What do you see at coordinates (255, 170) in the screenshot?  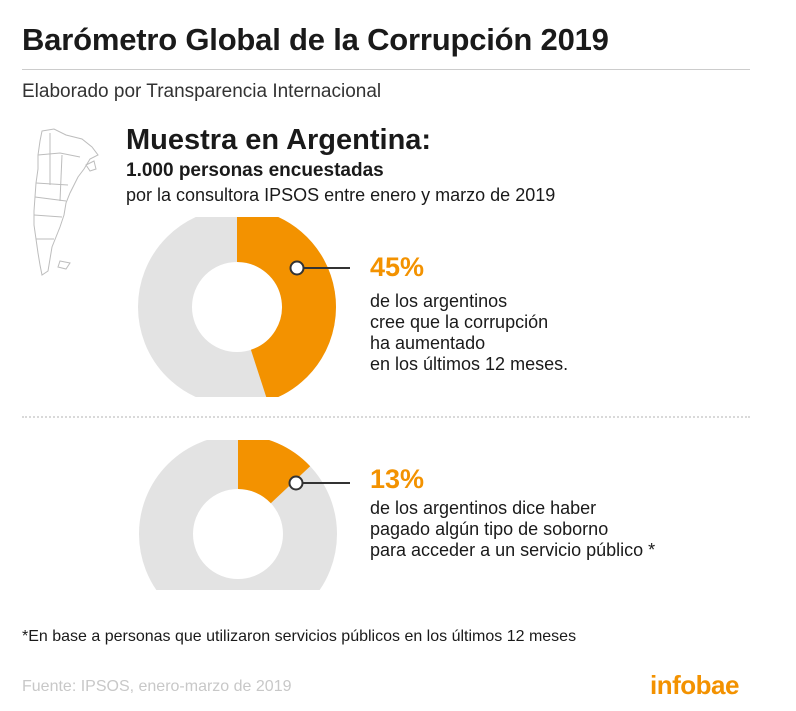 I see `sample-count: 1.000 personas encuestadas` at bounding box center [255, 170].